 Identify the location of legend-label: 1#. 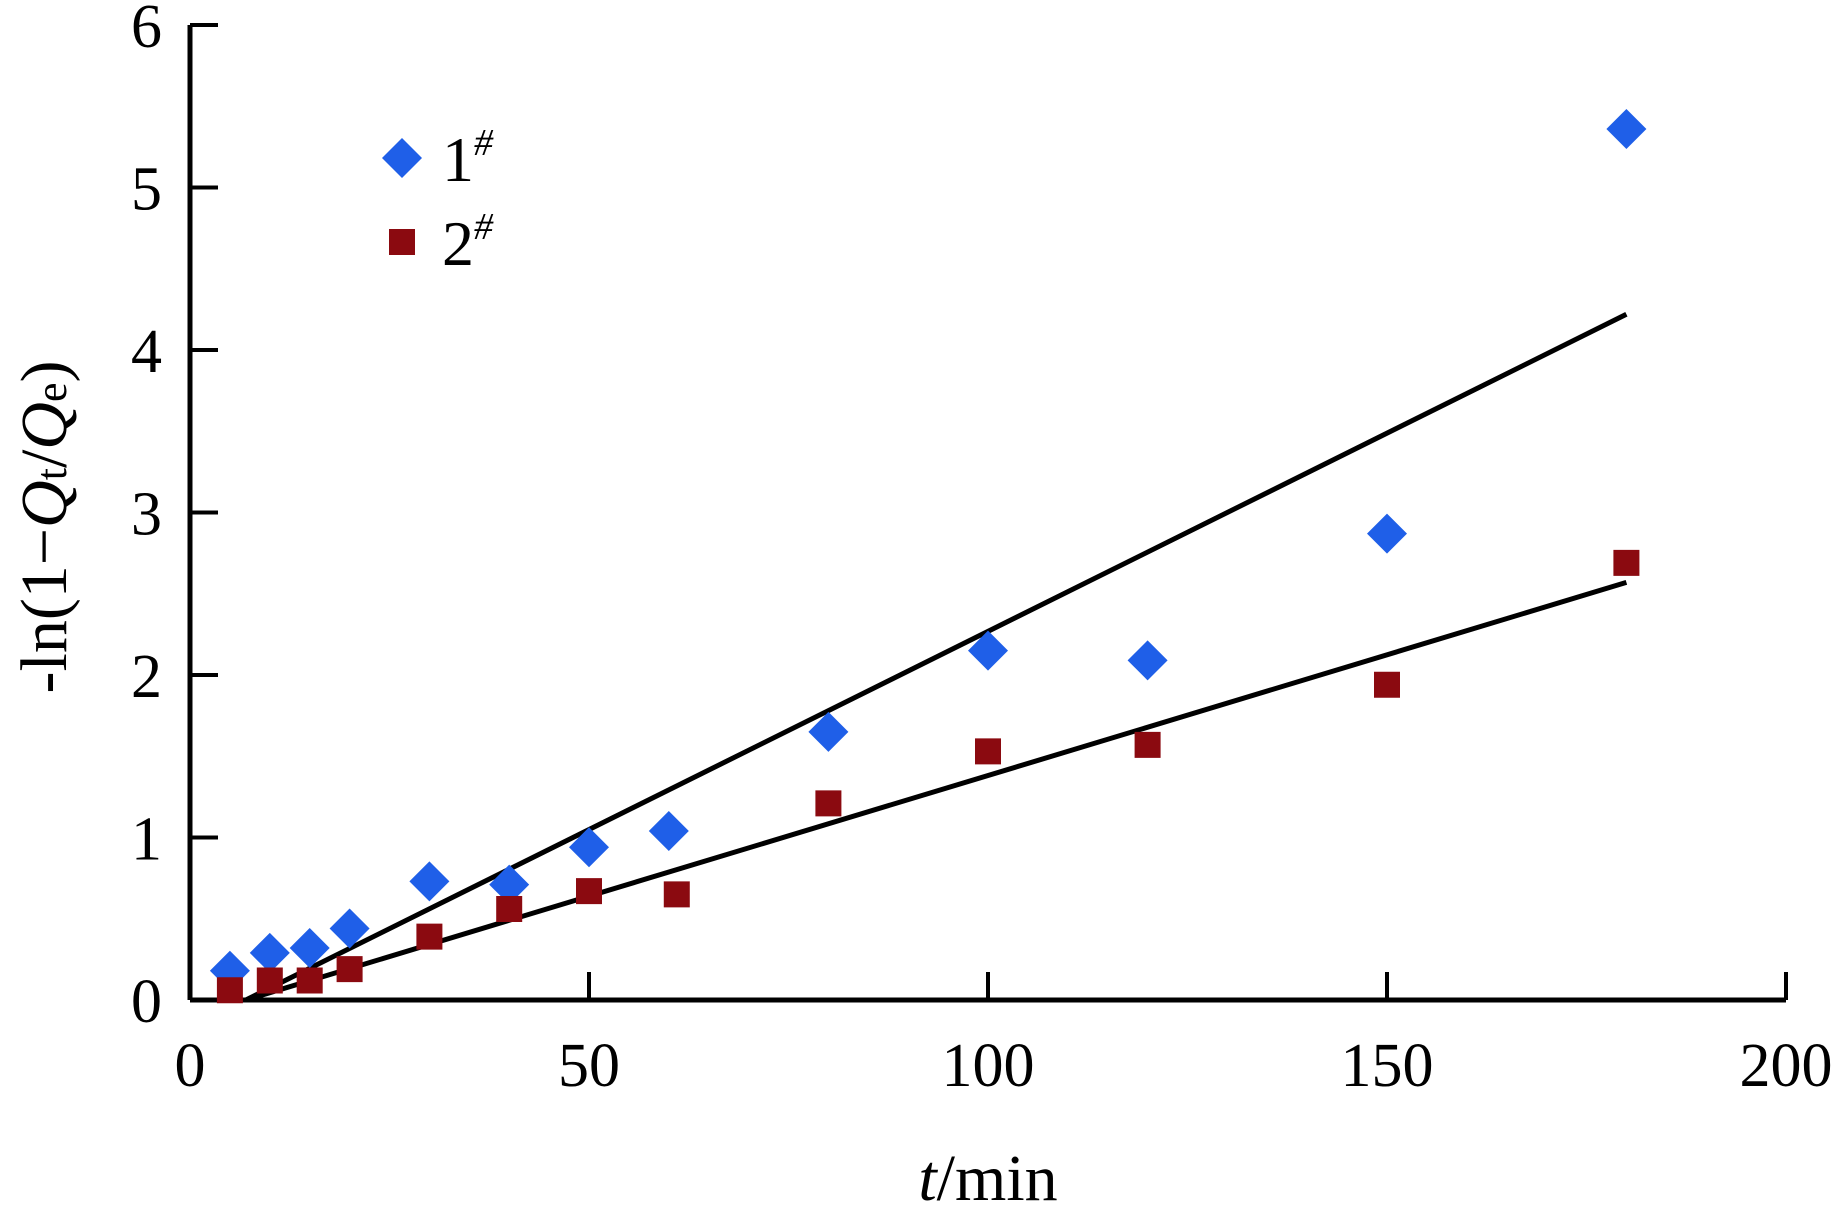
(468, 158).